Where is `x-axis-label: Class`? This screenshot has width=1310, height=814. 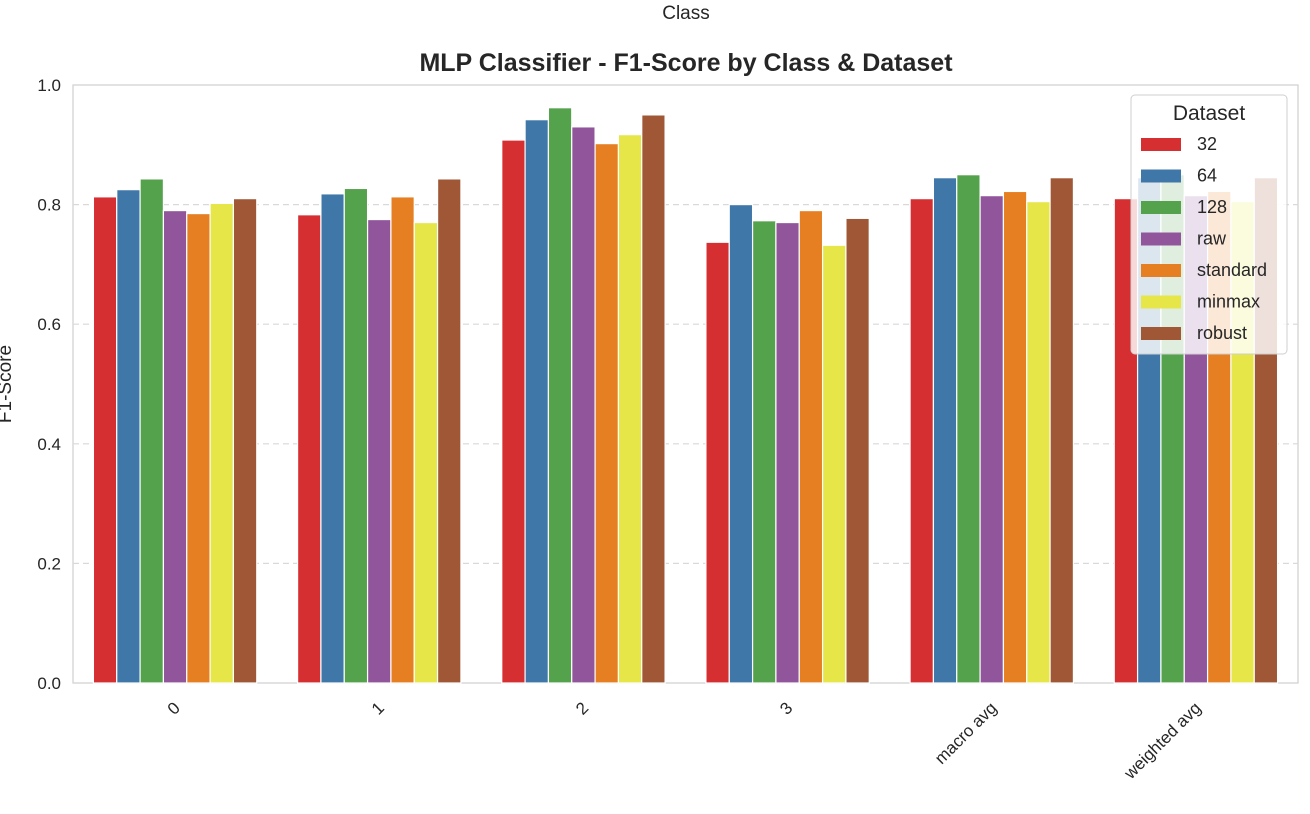 x-axis-label: Class is located at coordinates (686, 13).